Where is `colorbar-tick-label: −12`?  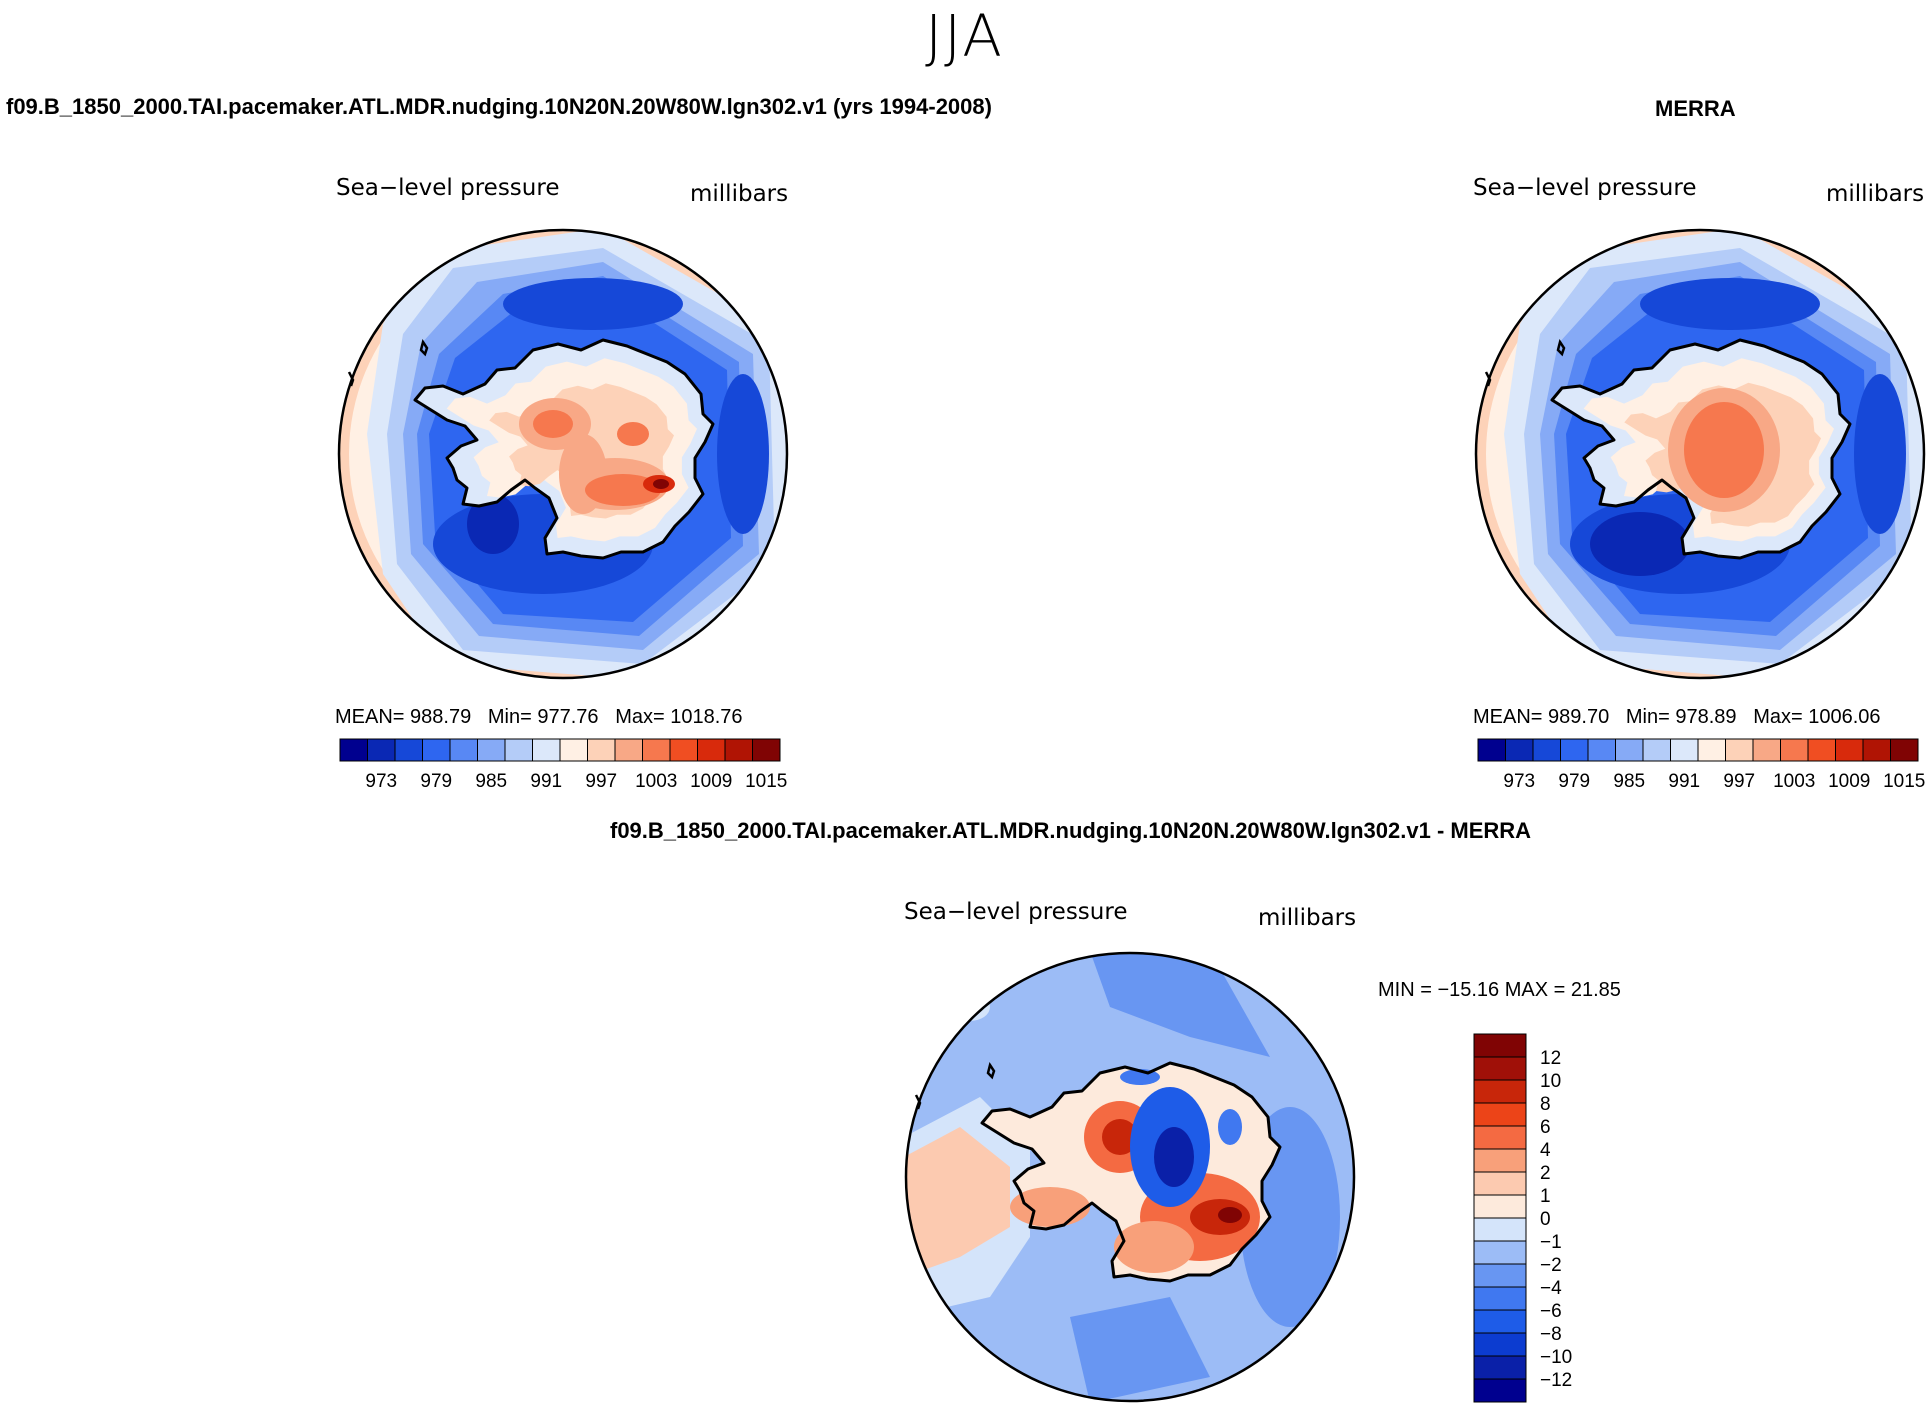 colorbar-tick-label: −12 is located at coordinates (1556, 1380).